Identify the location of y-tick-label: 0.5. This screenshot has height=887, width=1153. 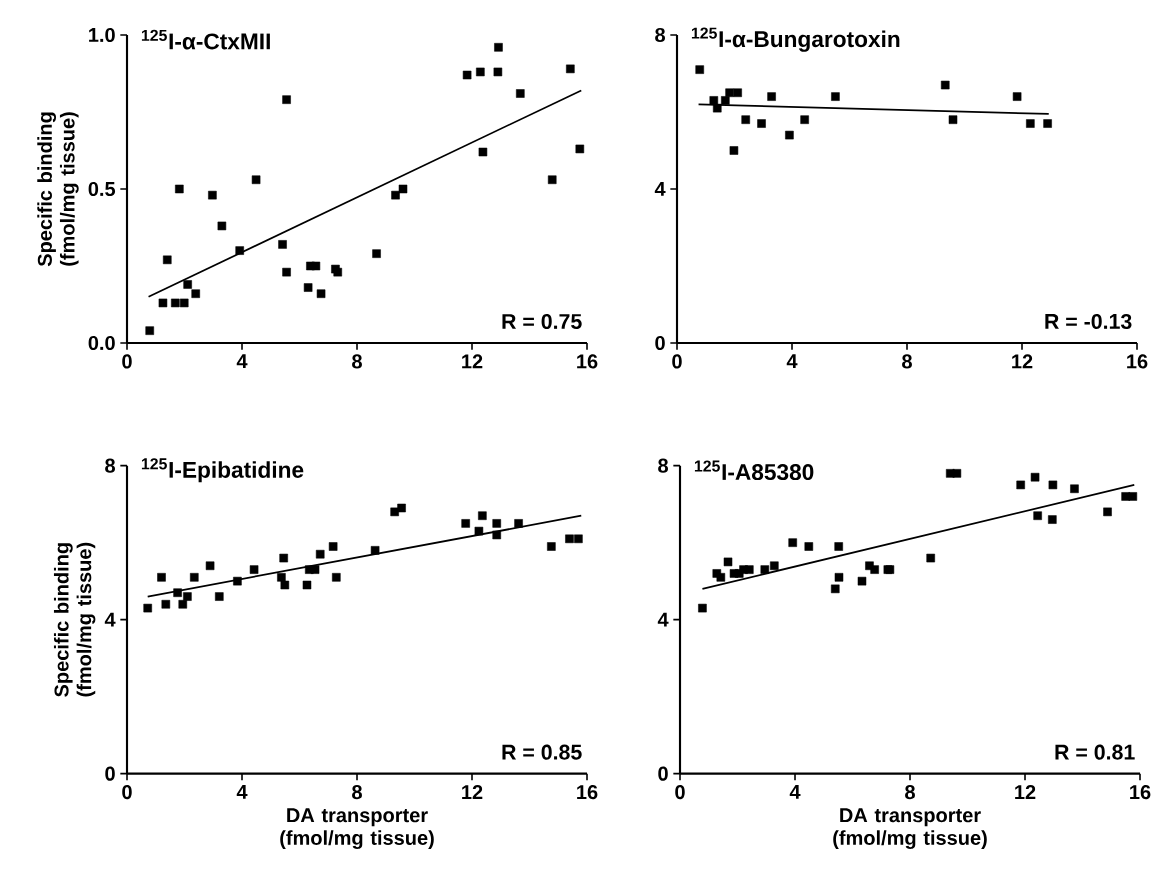
(102, 189).